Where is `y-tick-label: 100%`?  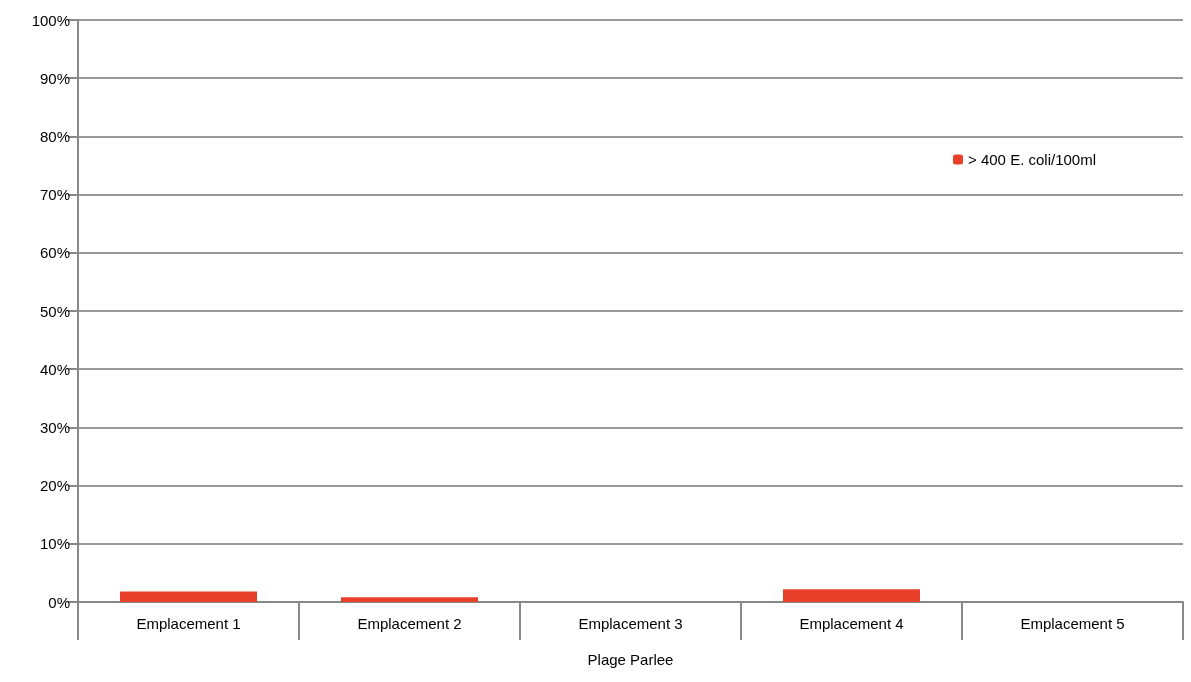 y-tick-label: 100% is located at coordinates (50, 20).